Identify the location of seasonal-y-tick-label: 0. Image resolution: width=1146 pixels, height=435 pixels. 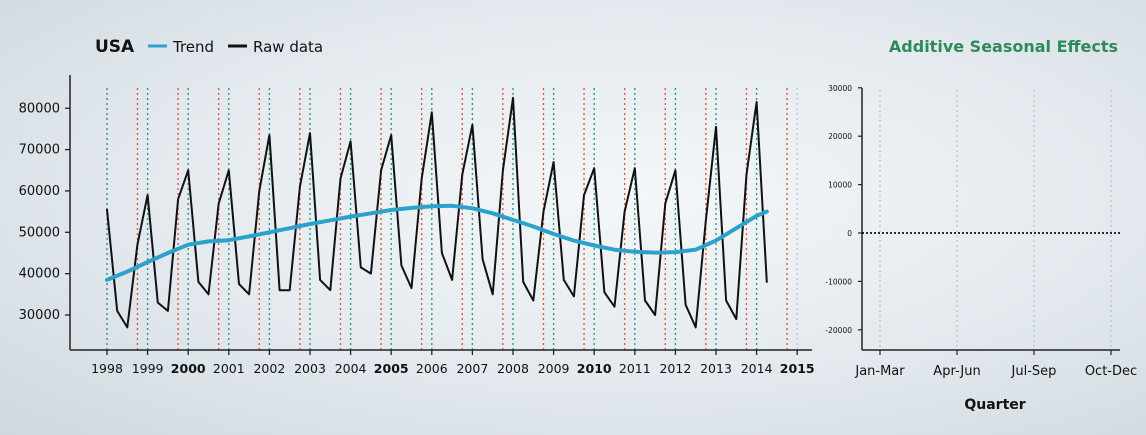
(849, 233).